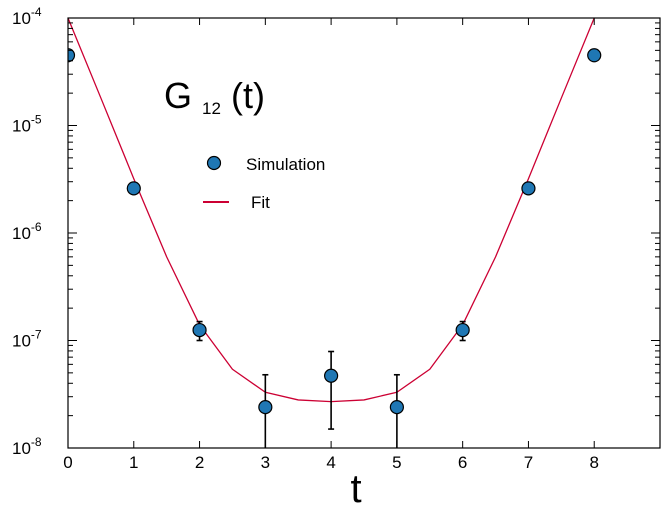  Describe the element at coordinates (593, 462) in the screenshot. I see `x-tick-label: 8` at that location.